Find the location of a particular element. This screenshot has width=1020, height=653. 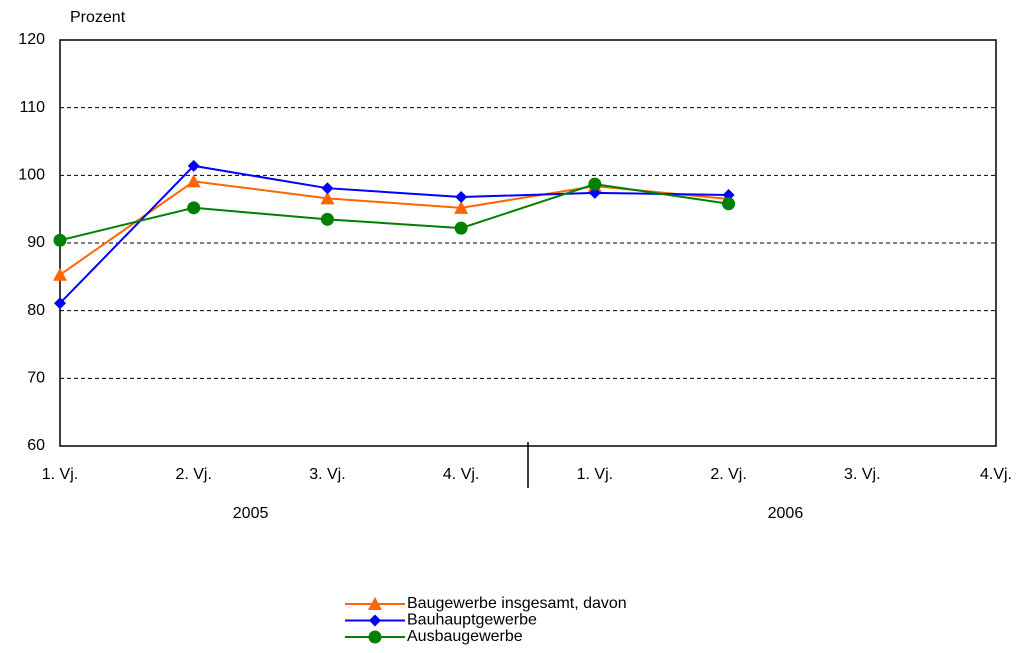

year-label: 2006 is located at coordinates (786, 513).